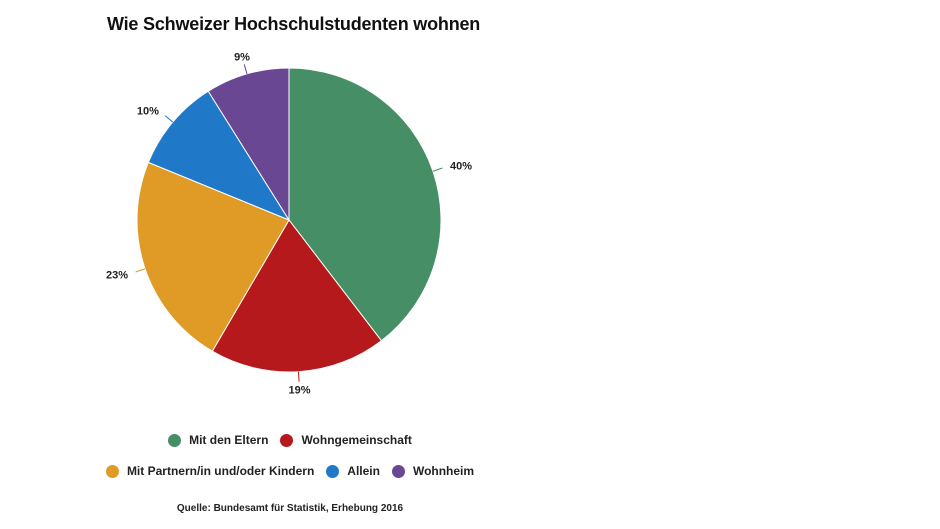 The image size is (940, 529). What do you see at coordinates (294, 24) in the screenshot?
I see `chart-title: Wie Schweizer Hochschulstudenten wohnen` at bounding box center [294, 24].